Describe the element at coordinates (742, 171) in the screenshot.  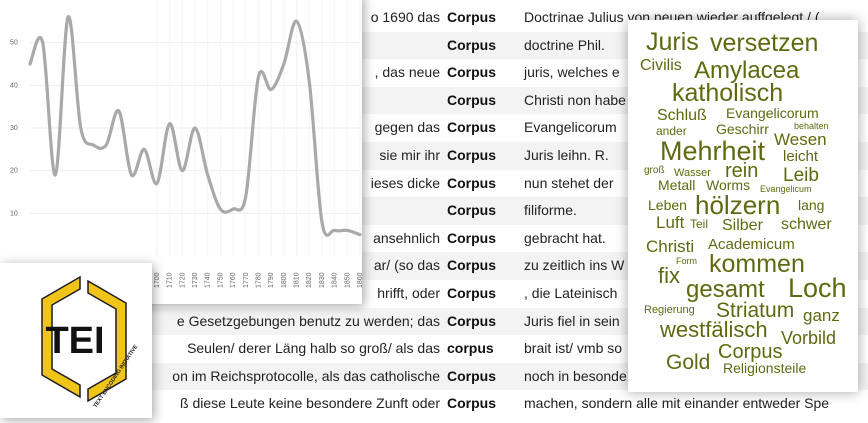
I see `word-cloud-word: rein` at that location.